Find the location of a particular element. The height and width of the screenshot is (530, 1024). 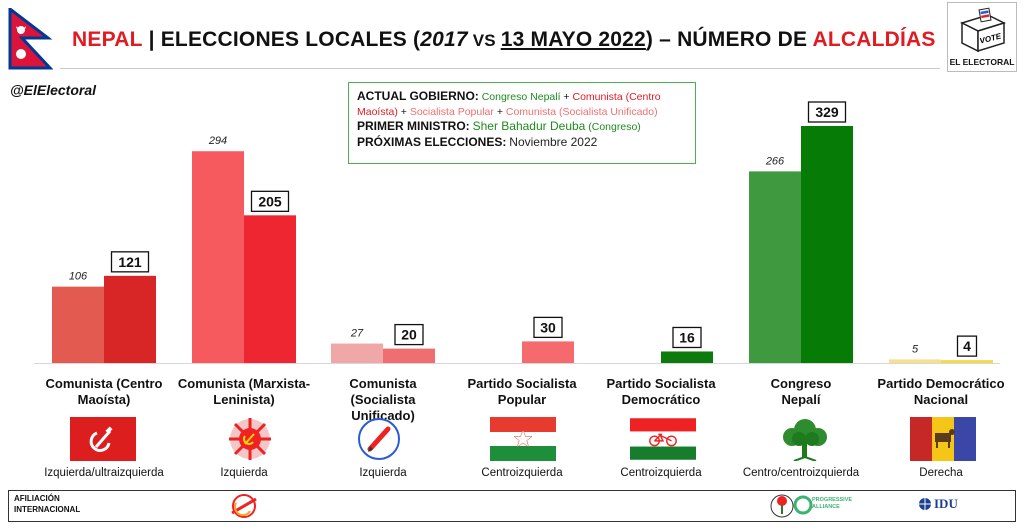

twitter-handle: @ElElectoral is located at coordinates (53, 90).